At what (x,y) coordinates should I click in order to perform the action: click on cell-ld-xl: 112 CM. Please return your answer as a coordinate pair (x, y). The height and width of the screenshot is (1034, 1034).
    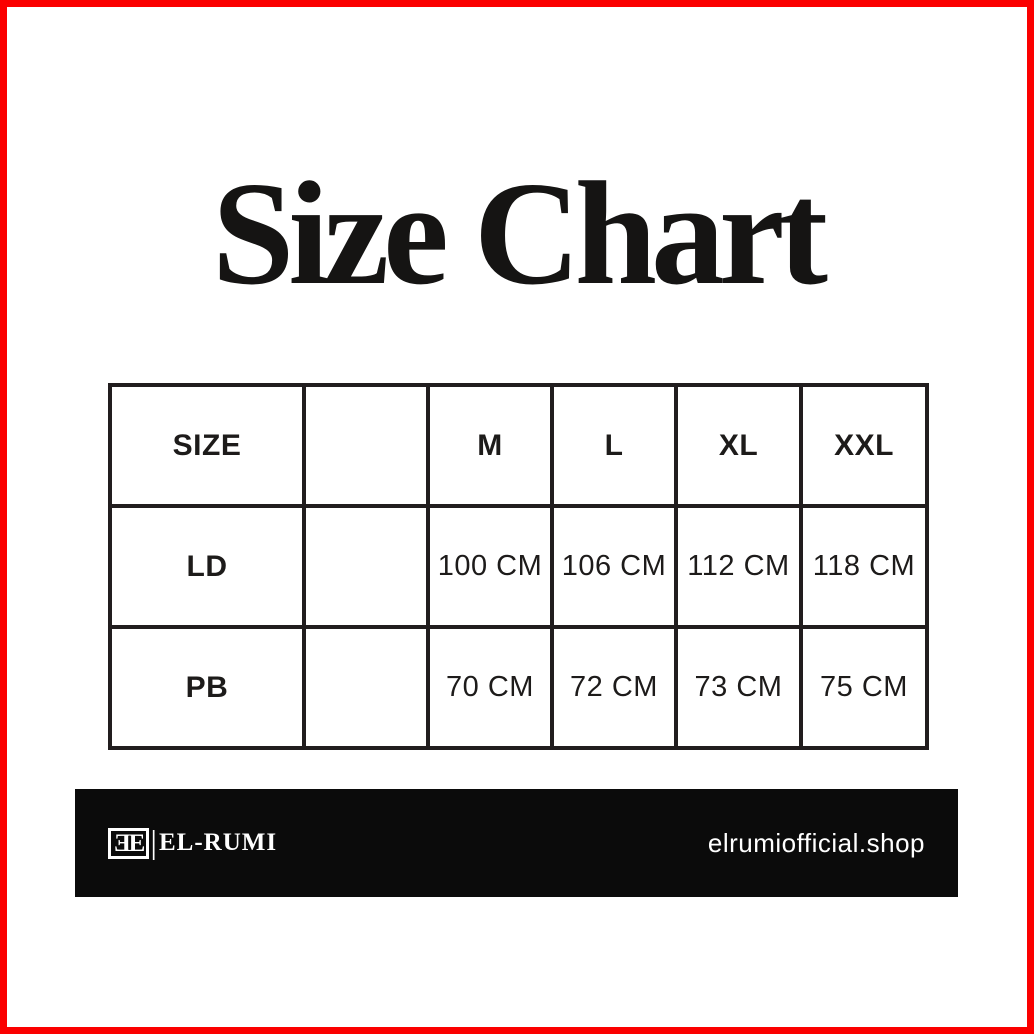
    Looking at the image, I should click on (738, 566).